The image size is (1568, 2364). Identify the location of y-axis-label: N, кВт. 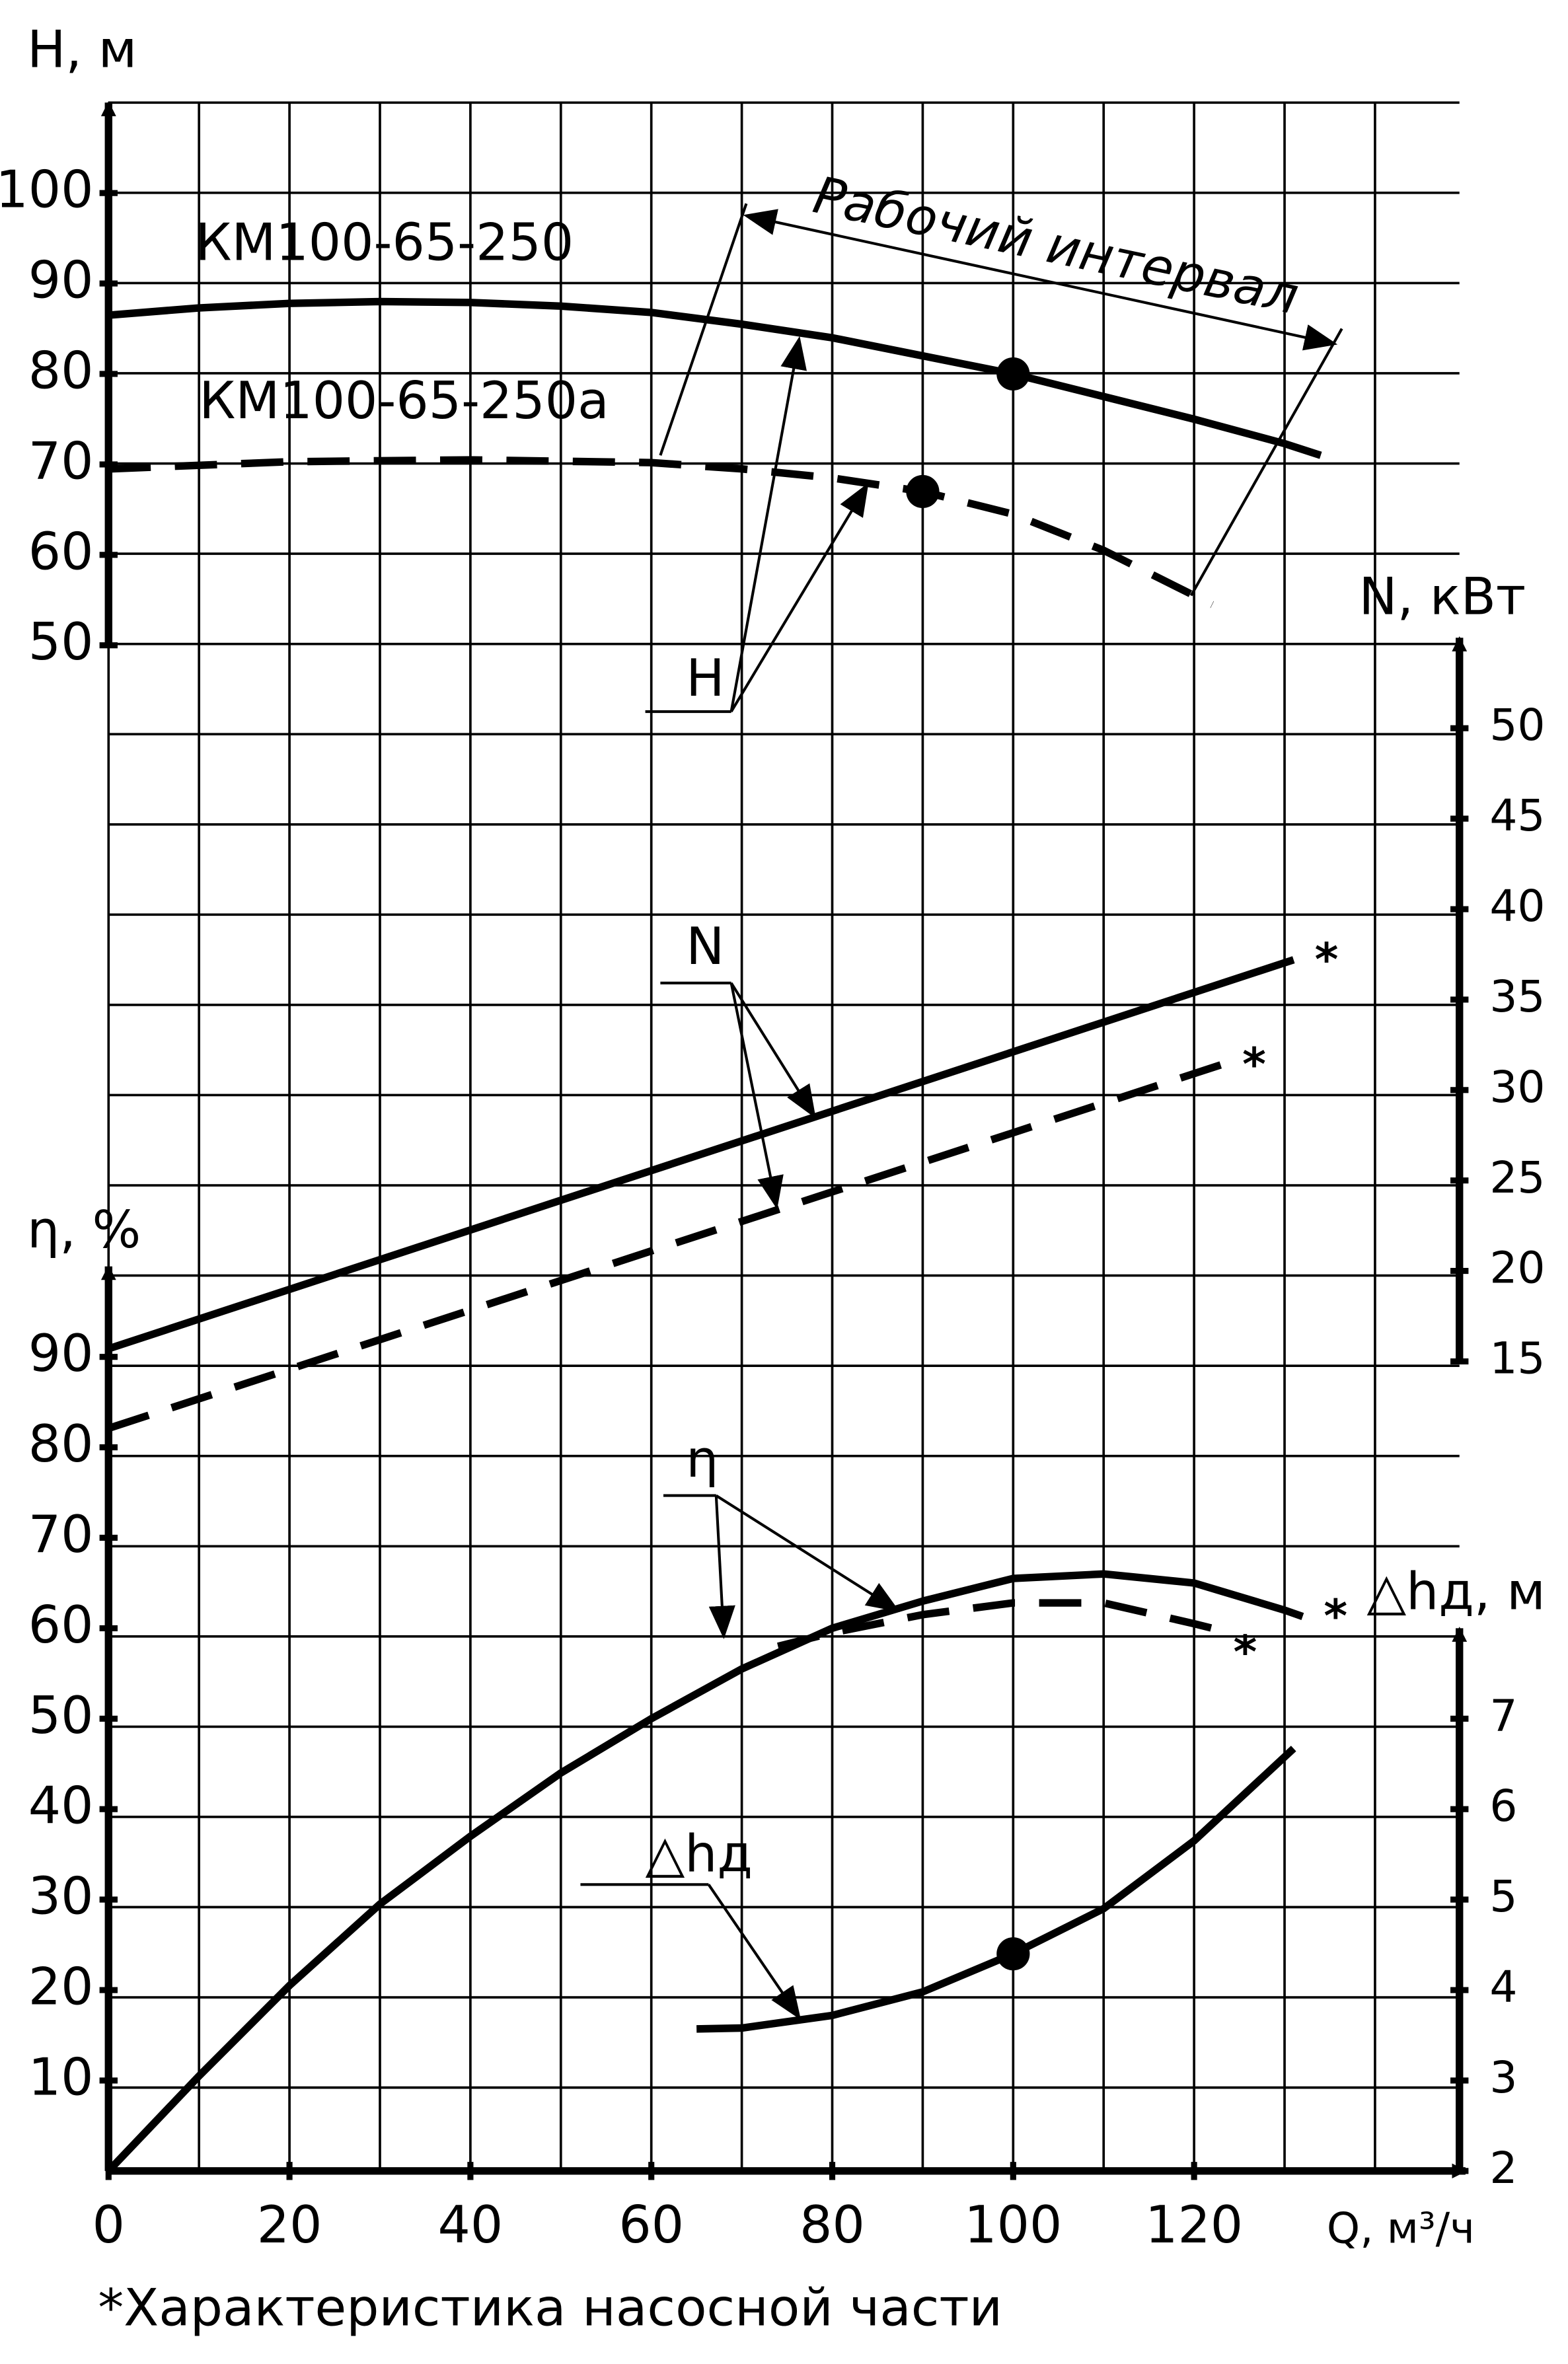
(1442, 597).